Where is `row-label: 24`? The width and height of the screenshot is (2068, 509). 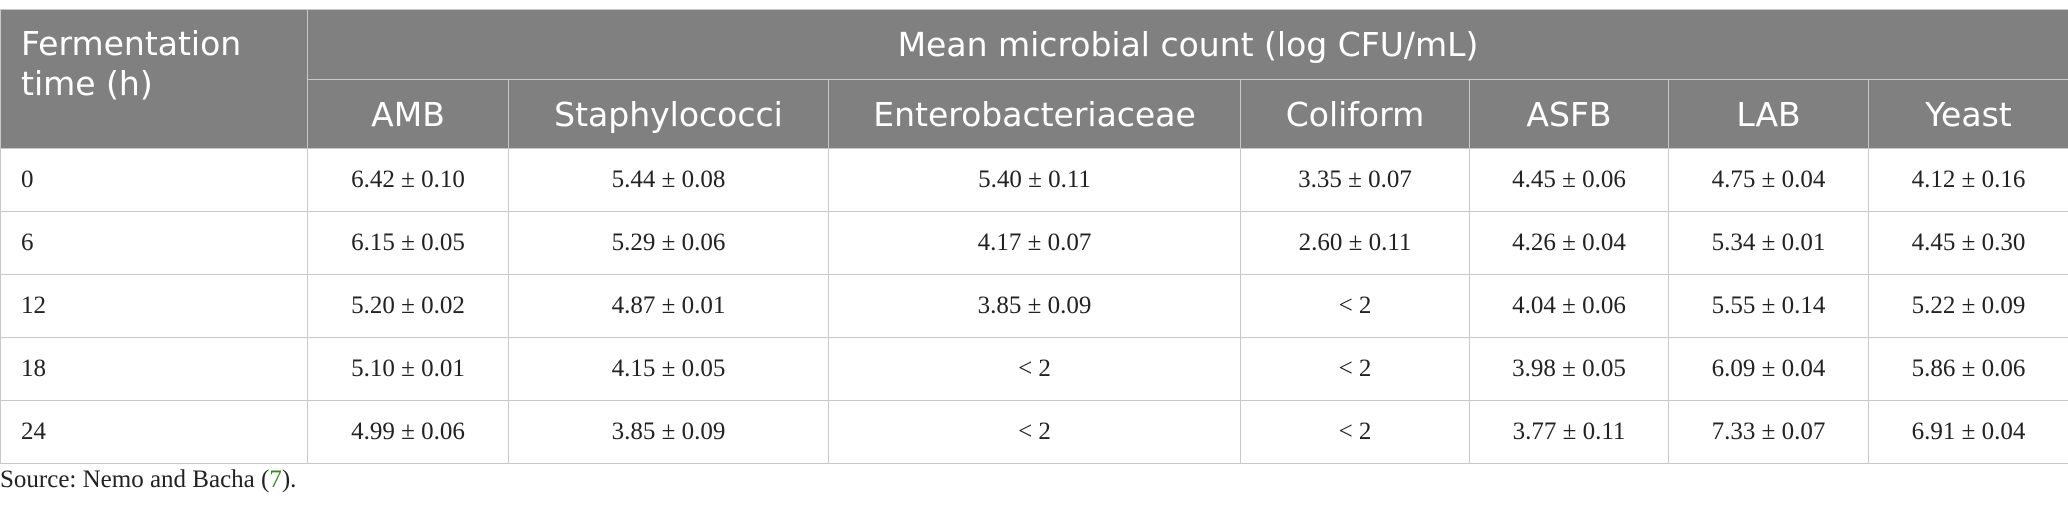
row-label: 24 is located at coordinates (154, 432).